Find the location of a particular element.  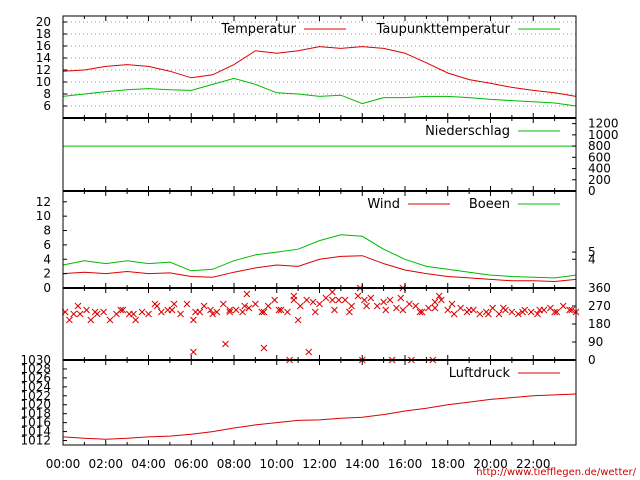

x-tick-label: 18:00 is located at coordinates (447, 464).